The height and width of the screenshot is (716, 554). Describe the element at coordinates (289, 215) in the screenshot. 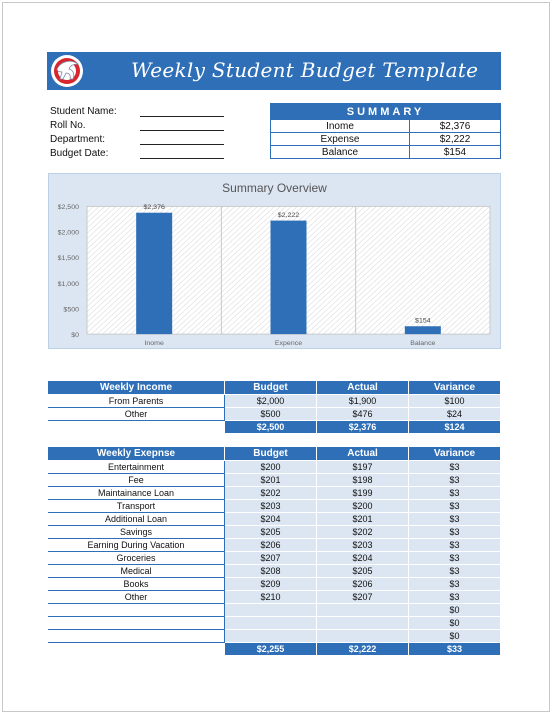

I see `data-label: $2,222` at that location.